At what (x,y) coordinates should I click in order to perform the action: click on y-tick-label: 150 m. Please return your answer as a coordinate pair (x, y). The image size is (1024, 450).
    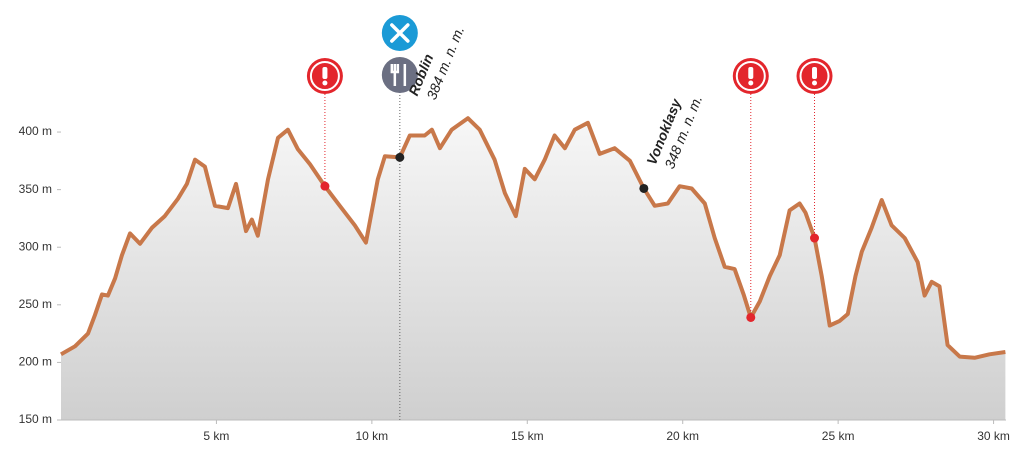
    Looking at the image, I should click on (35, 419).